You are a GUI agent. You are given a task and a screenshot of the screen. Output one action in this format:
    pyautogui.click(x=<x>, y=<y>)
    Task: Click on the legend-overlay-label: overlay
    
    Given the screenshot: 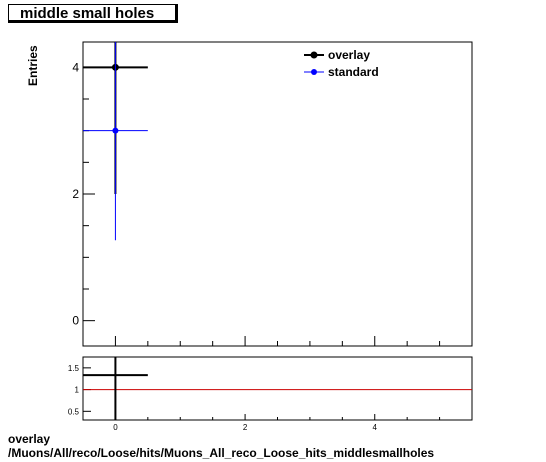 What is the action you would take?
    pyautogui.click(x=349, y=55)
    